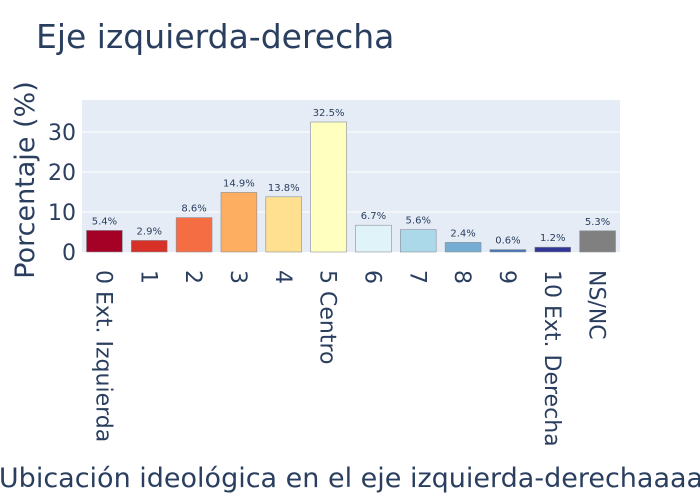 This screenshot has height=500, width=700. Describe the element at coordinates (192, 277) in the screenshot. I see `x-tick-label: 2` at that location.